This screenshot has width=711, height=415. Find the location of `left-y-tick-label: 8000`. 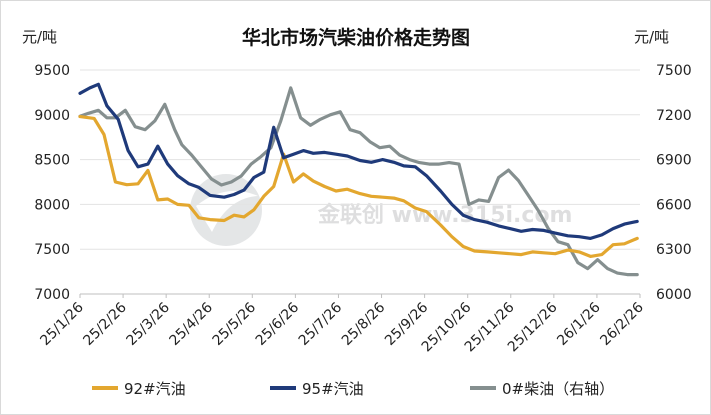

left-y-tick-label: 8000 is located at coordinates (52, 205).